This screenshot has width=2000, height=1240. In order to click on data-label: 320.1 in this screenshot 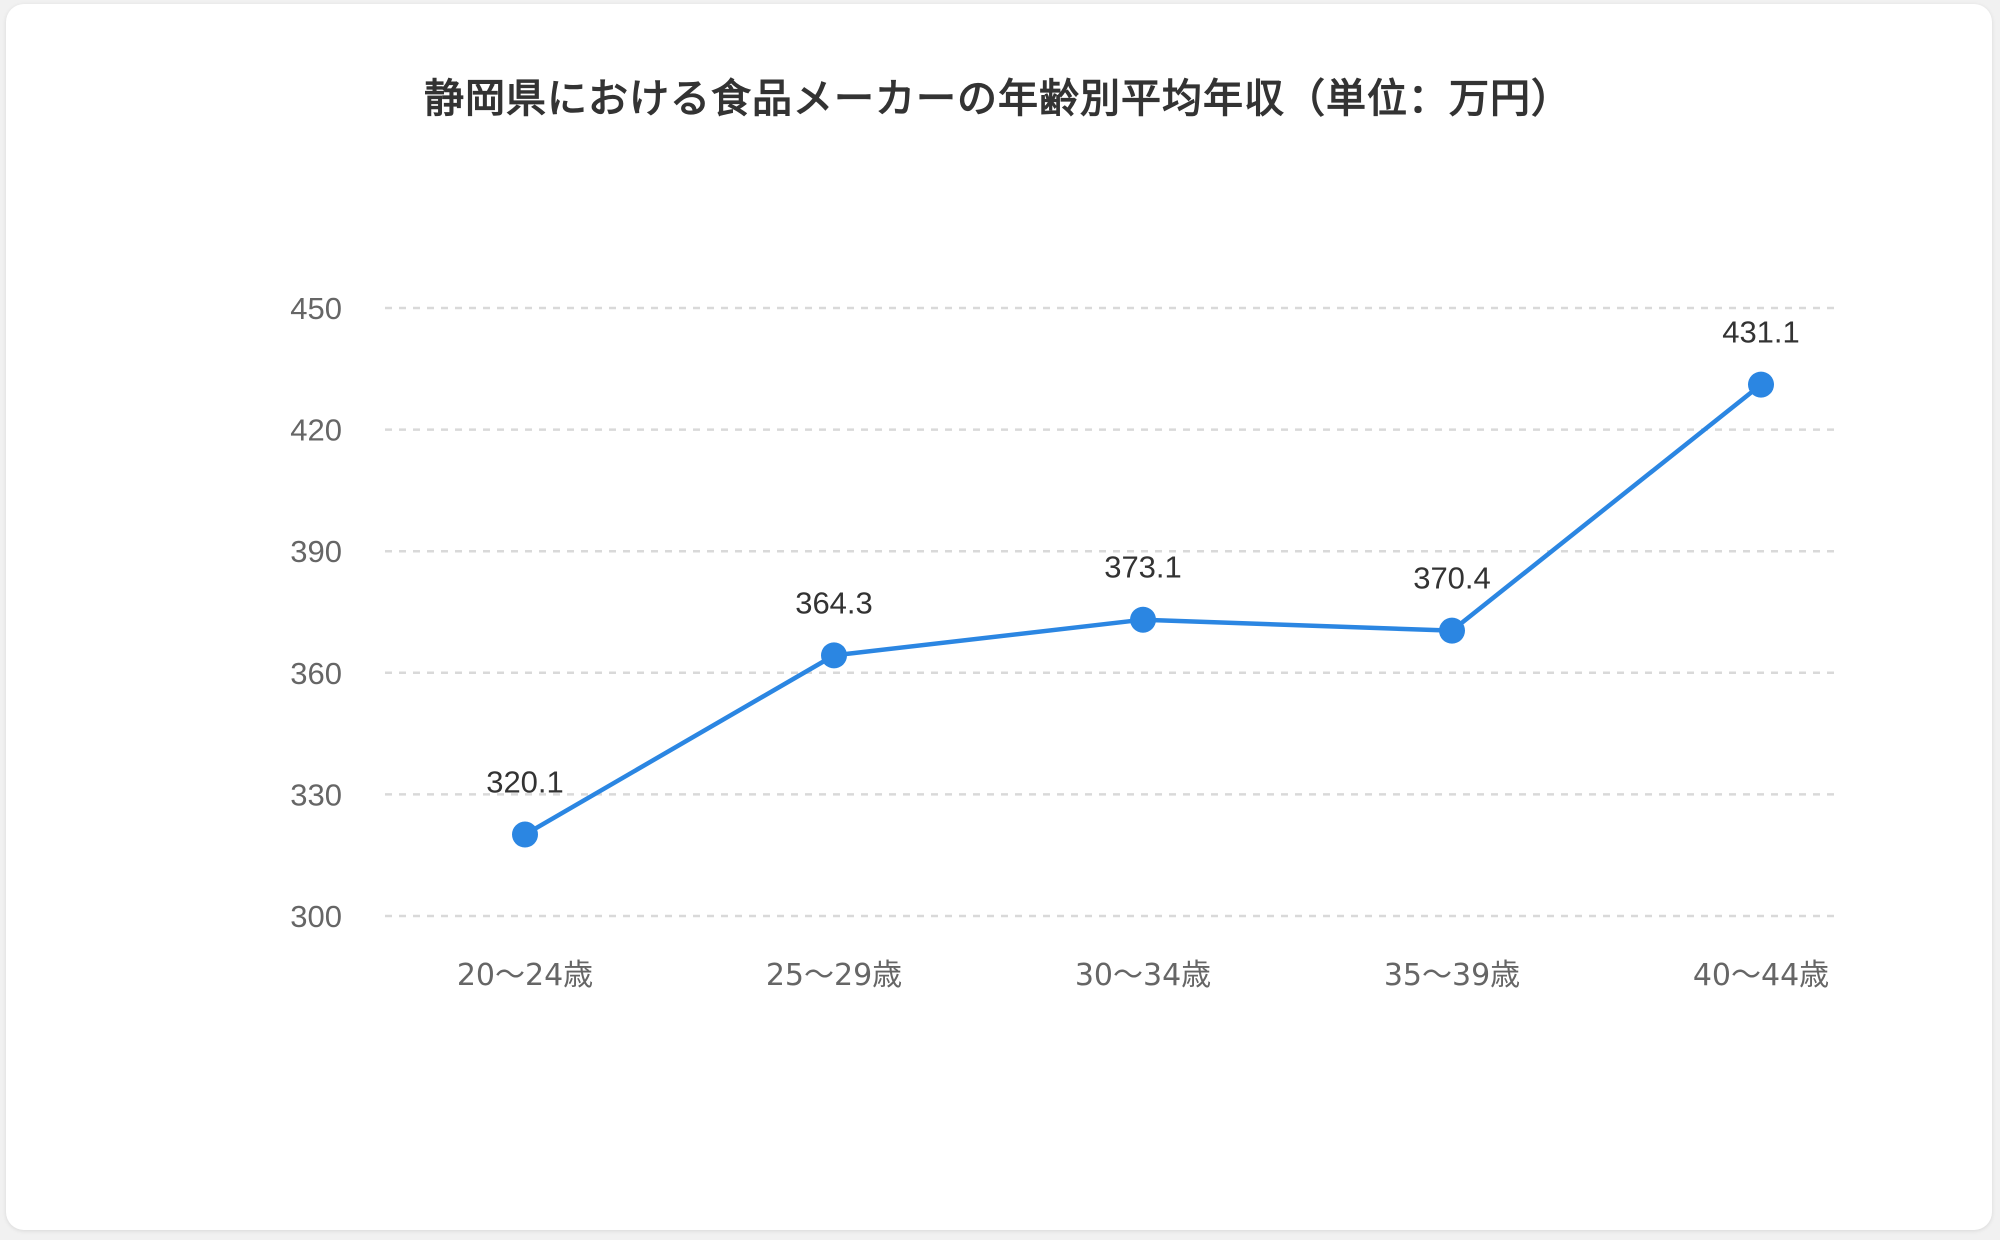, I will do `click(525, 782)`.